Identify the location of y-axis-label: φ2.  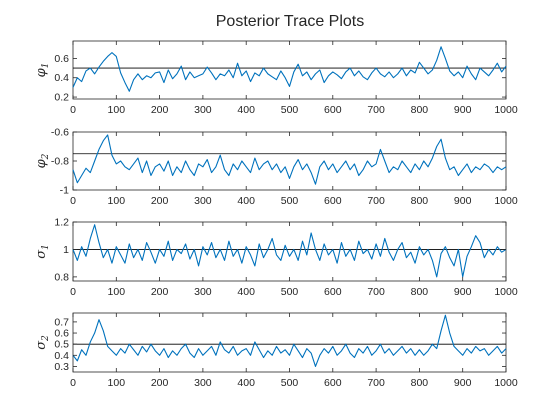
(42, 160).